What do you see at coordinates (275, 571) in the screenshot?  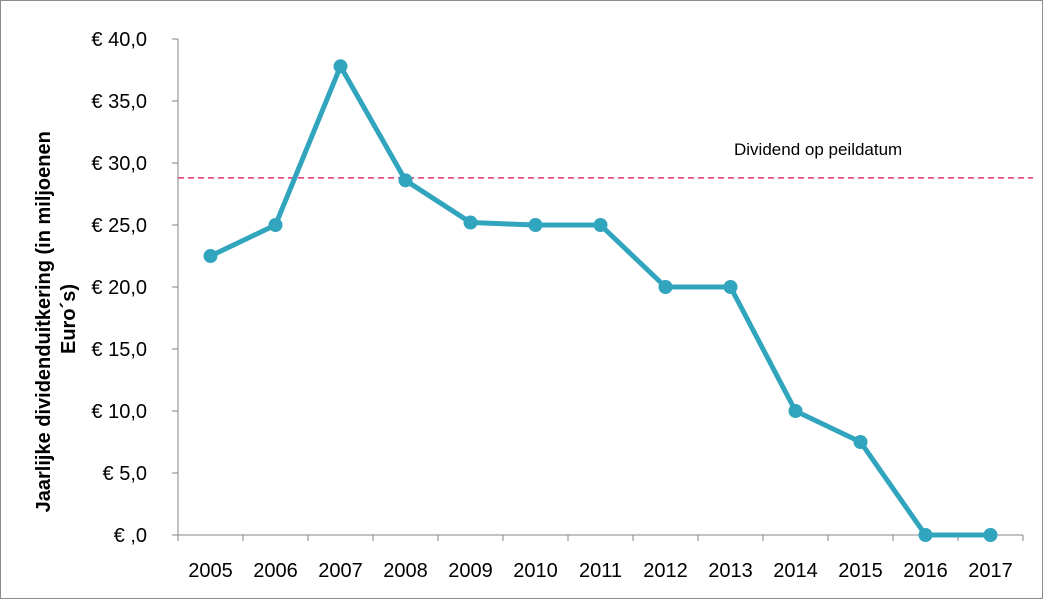 I see `x-tick-label: 2006` at bounding box center [275, 571].